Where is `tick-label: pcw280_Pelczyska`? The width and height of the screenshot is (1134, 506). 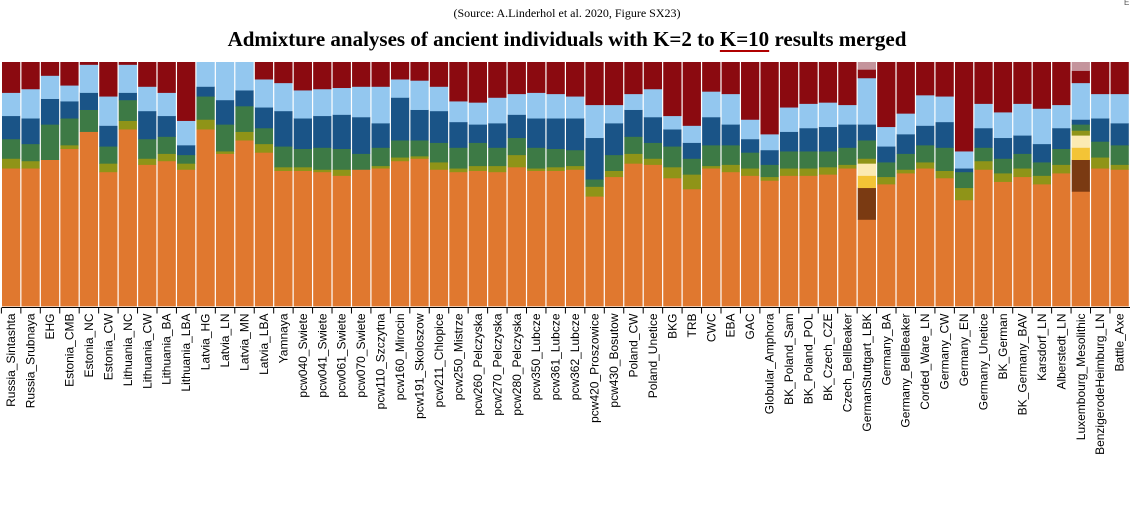 tick-label: pcw280_Pelczyska is located at coordinates (517, 364).